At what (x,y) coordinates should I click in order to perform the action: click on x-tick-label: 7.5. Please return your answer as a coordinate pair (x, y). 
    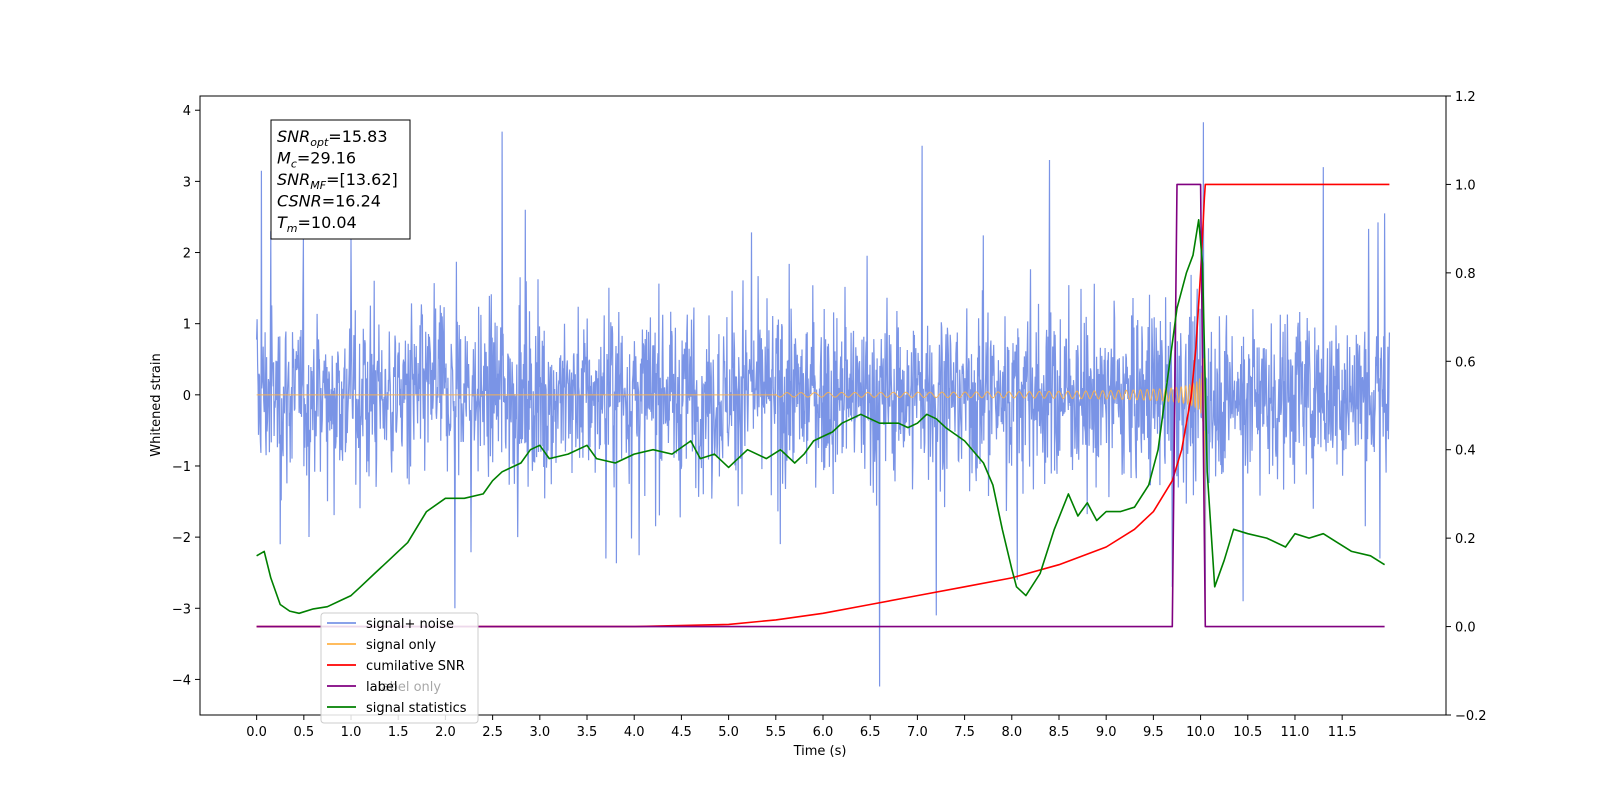
    Looking at the image, I should click on (964, 732).